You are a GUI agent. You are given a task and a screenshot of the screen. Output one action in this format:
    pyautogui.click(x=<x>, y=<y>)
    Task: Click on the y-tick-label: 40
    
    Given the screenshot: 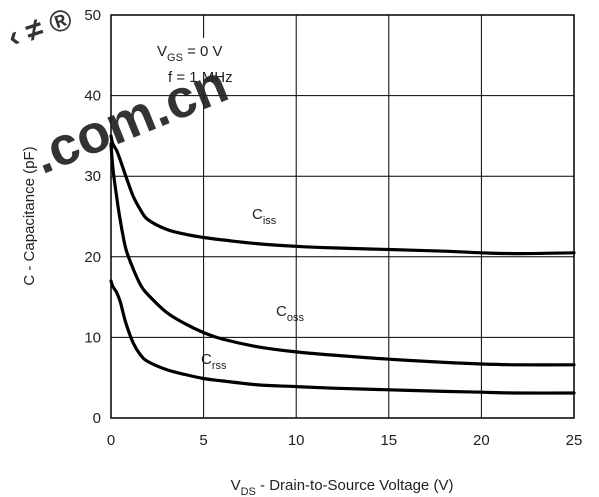 What is the action you would take?
    pyautogui.click(x=92, y=96)
    